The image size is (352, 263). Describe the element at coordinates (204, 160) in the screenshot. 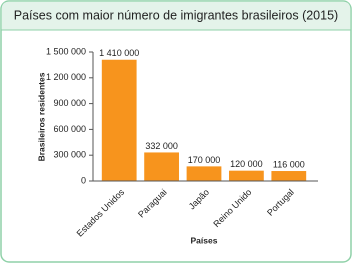

I see `value-label: 170 000` at that location.